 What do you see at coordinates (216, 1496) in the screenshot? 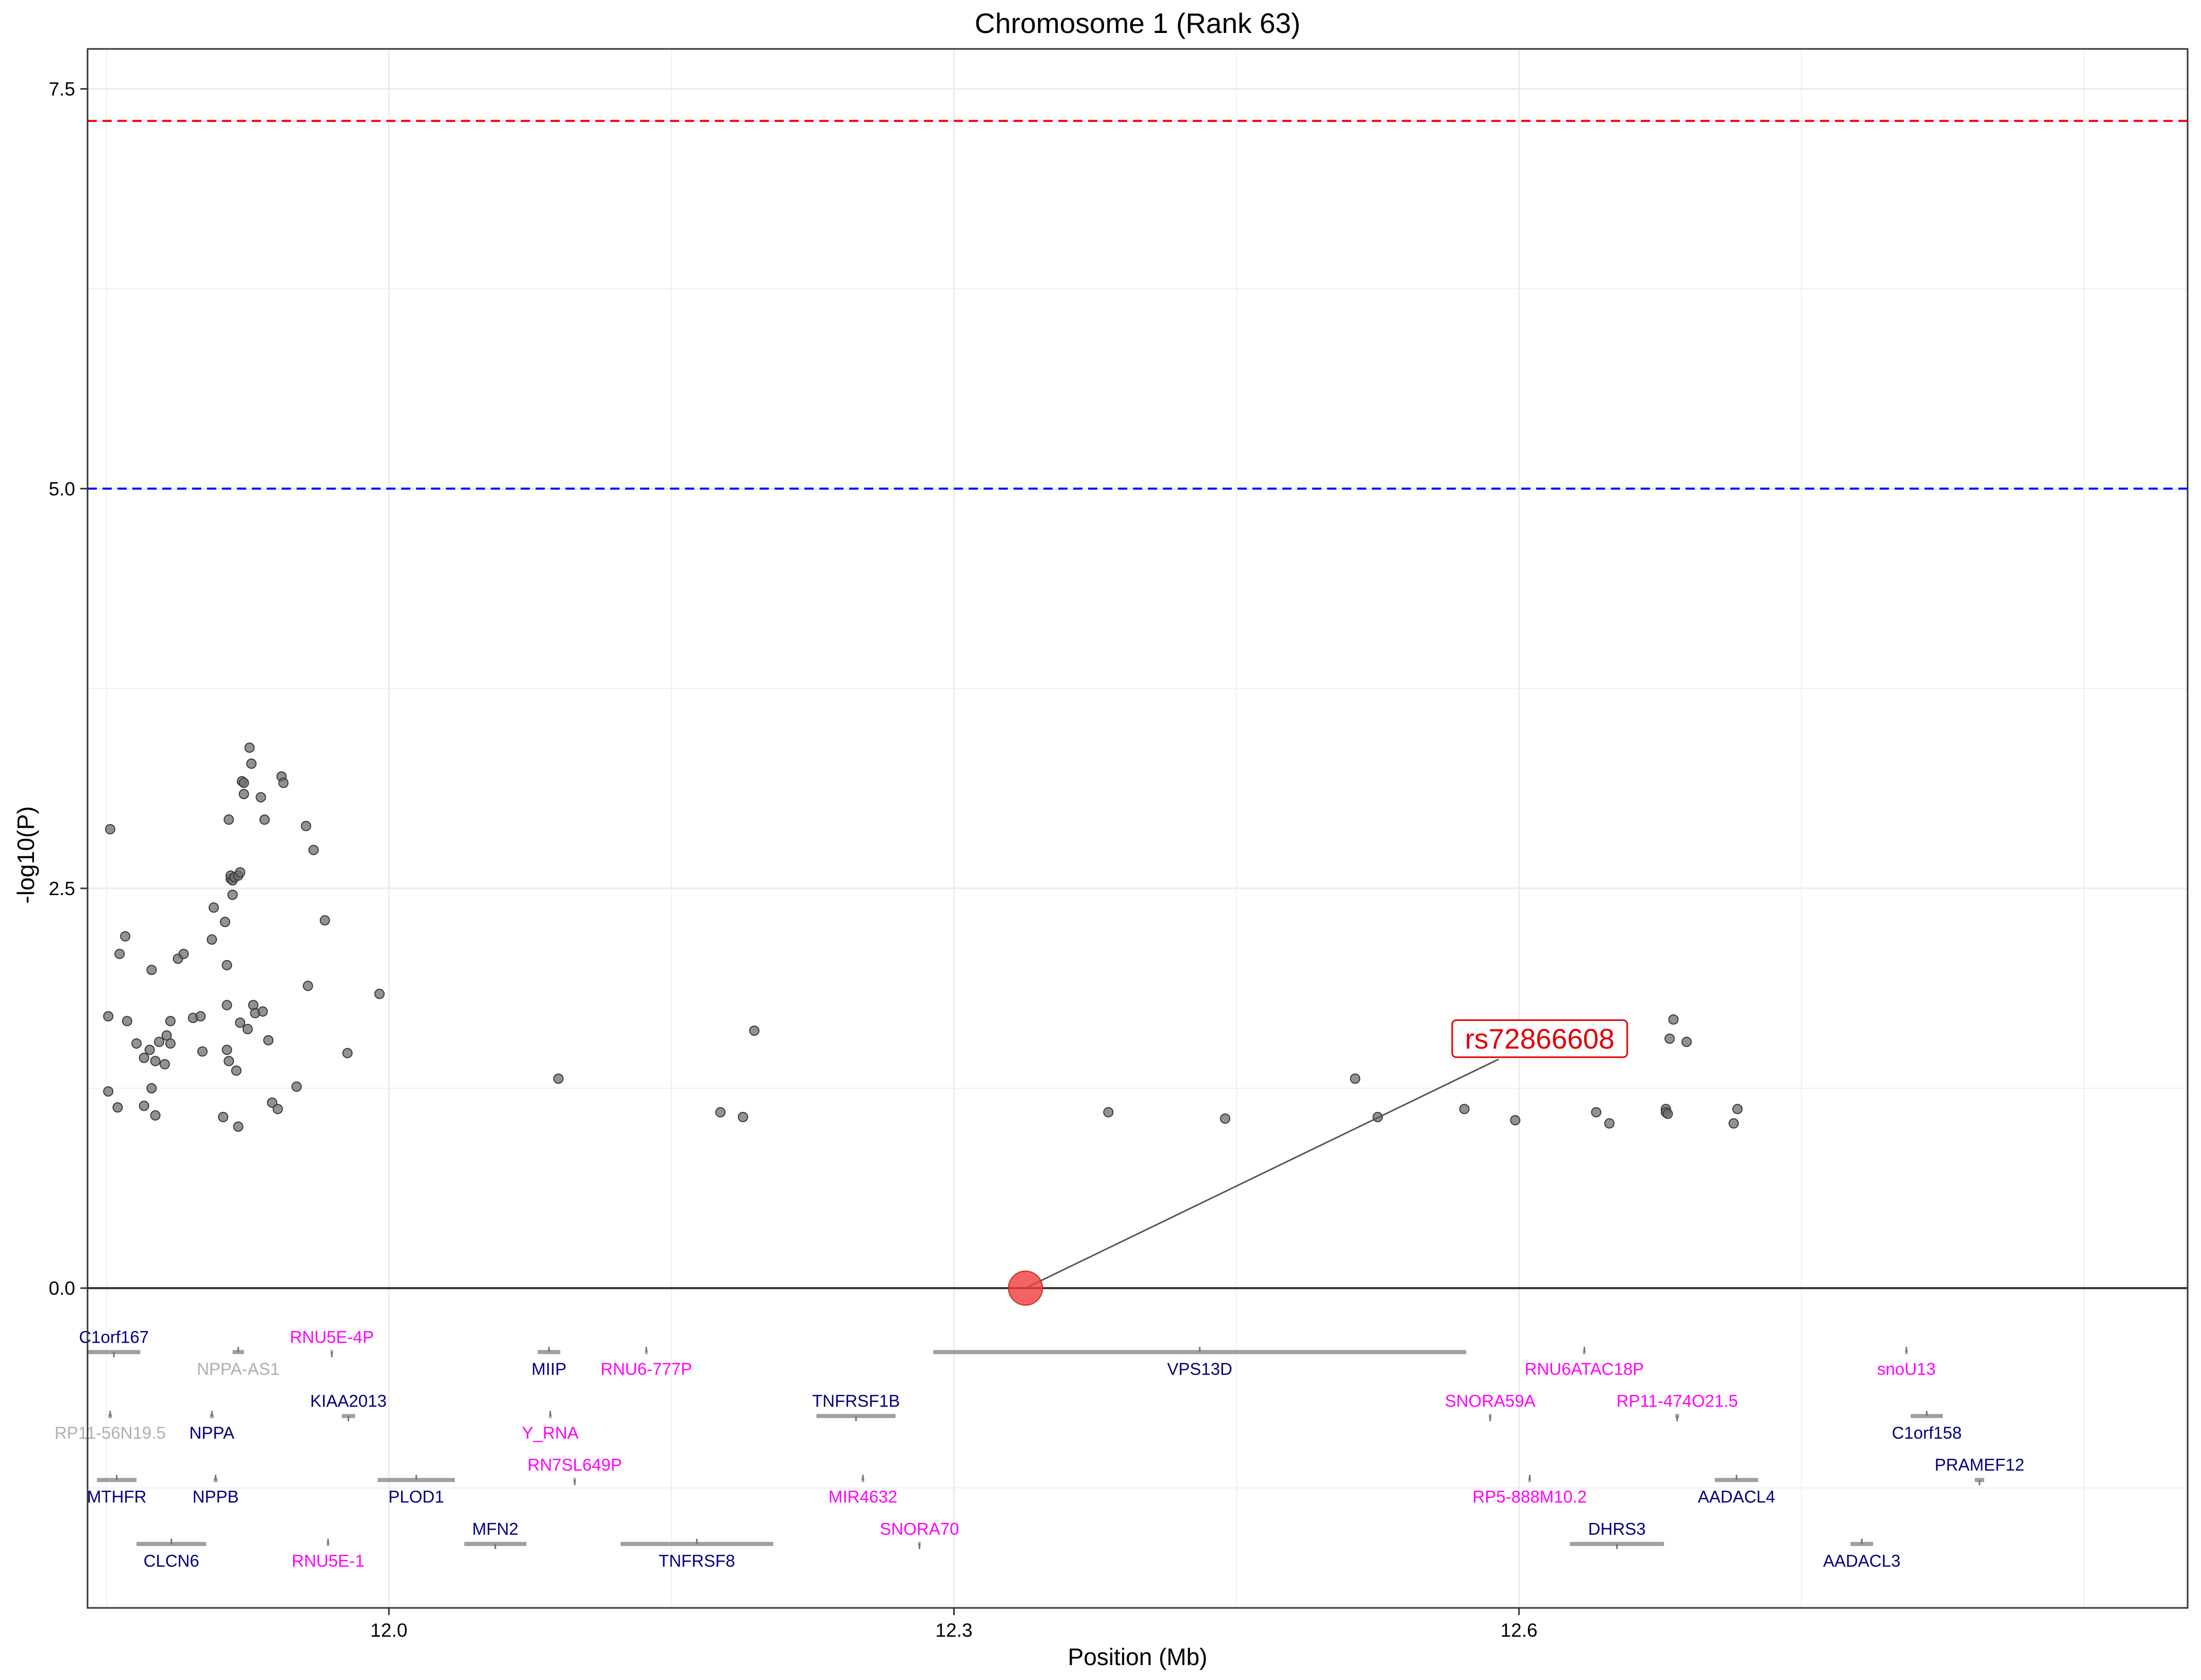
I see `gene-label: NPPB` at bounding box center [216, 1496].